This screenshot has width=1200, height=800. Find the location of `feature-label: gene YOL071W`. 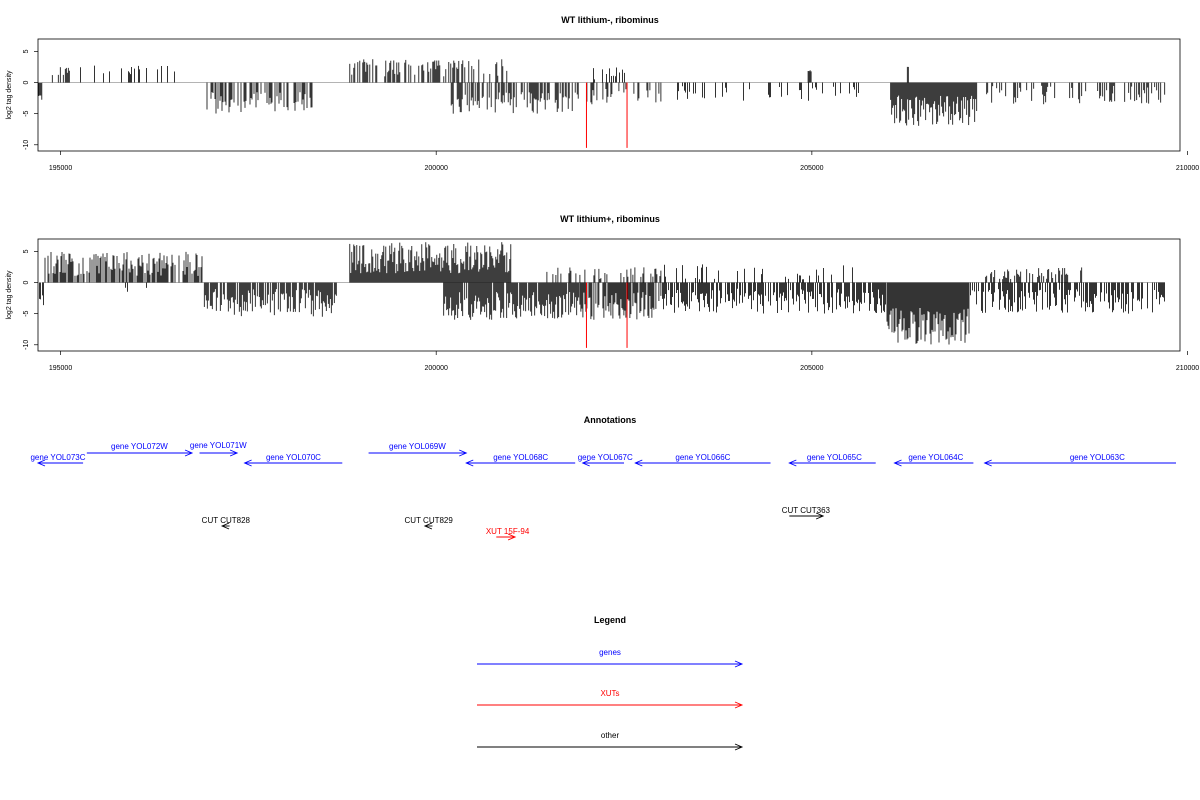

feature-label: gene YOL071W is located at coordinates (218, 445).